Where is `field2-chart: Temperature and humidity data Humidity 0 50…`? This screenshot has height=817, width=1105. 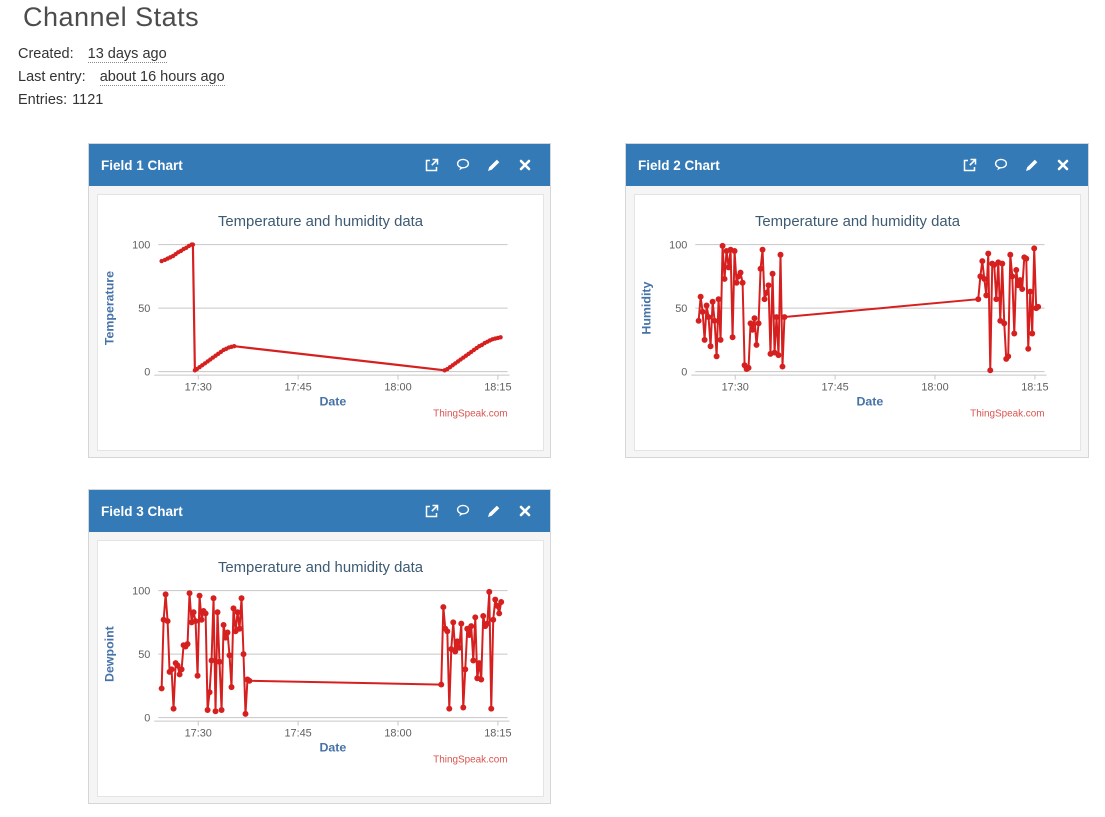
field2-chart: Temperature and humidity data Humidity 0 50… is located at coordinates (857, 322).